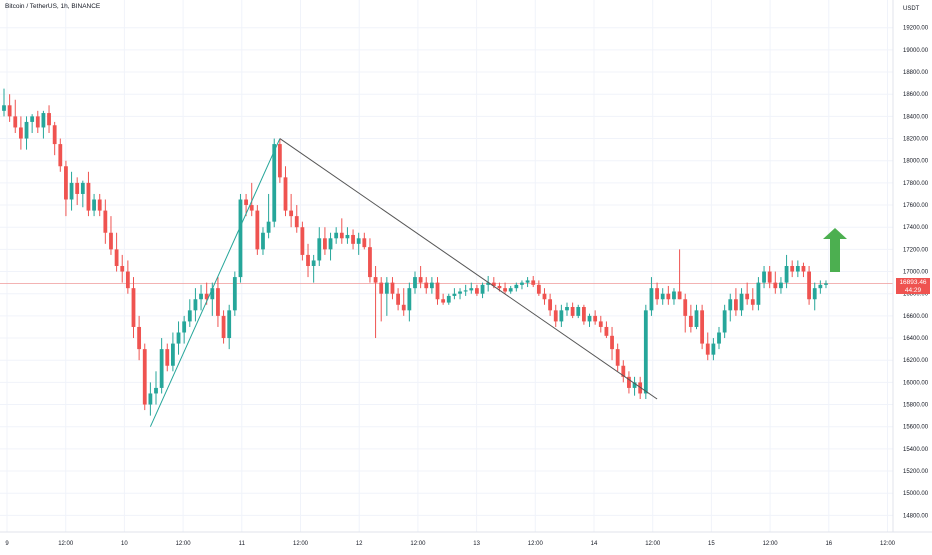  I want to click on price-tick-label: 16200.00, so click(916, 361).